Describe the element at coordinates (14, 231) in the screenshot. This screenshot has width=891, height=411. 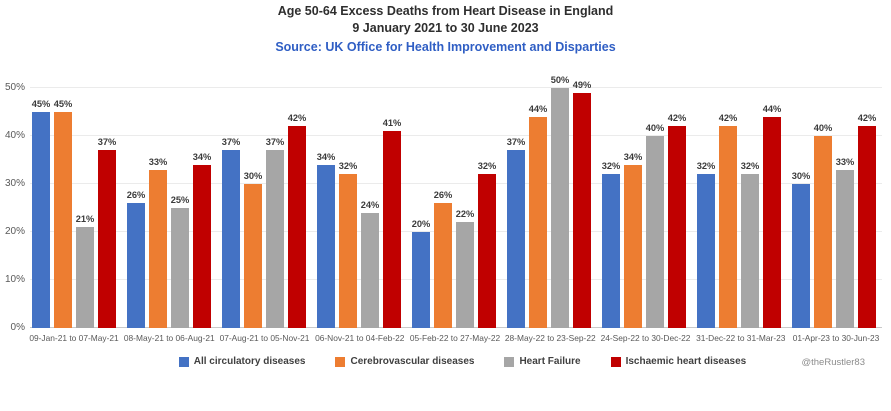
I see `y-axis-tick: 20%` at that location.